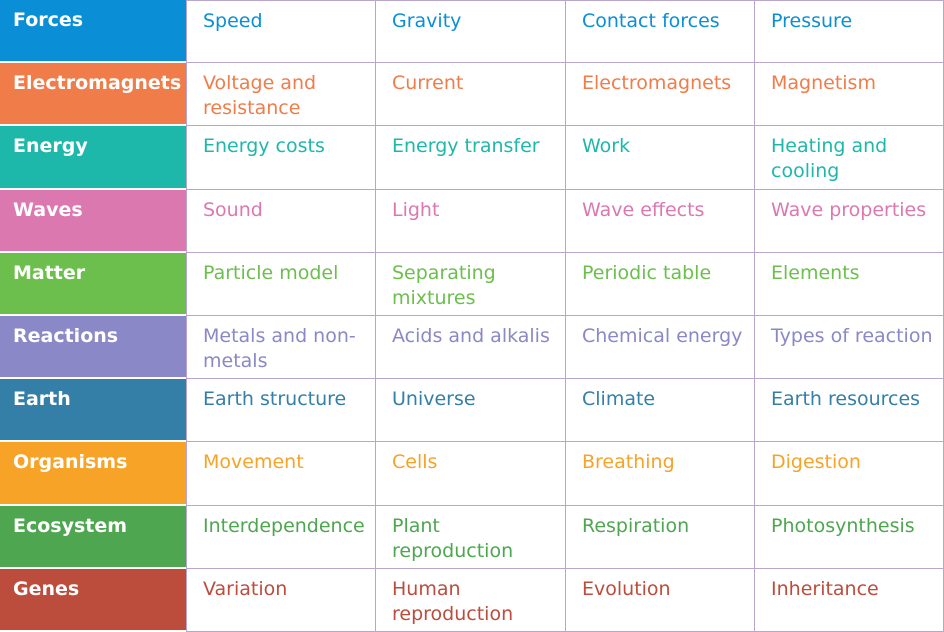 The image size is (944, 632). Describe the element at coordinates (849, 158) in the screenshot. I see `subtopic-cell: Heating and cooling` at that location.